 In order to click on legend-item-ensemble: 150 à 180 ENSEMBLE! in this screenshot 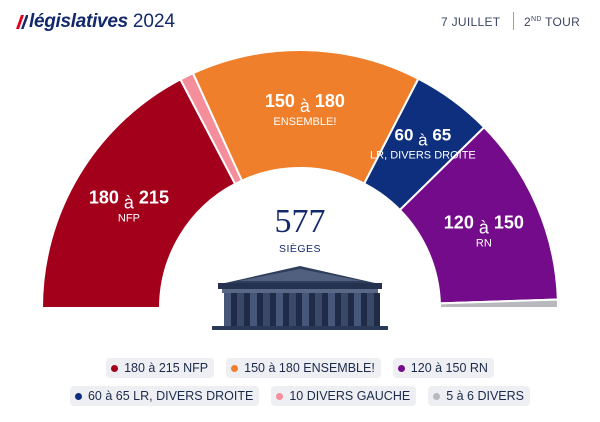, I will do `click(303, 368)`.